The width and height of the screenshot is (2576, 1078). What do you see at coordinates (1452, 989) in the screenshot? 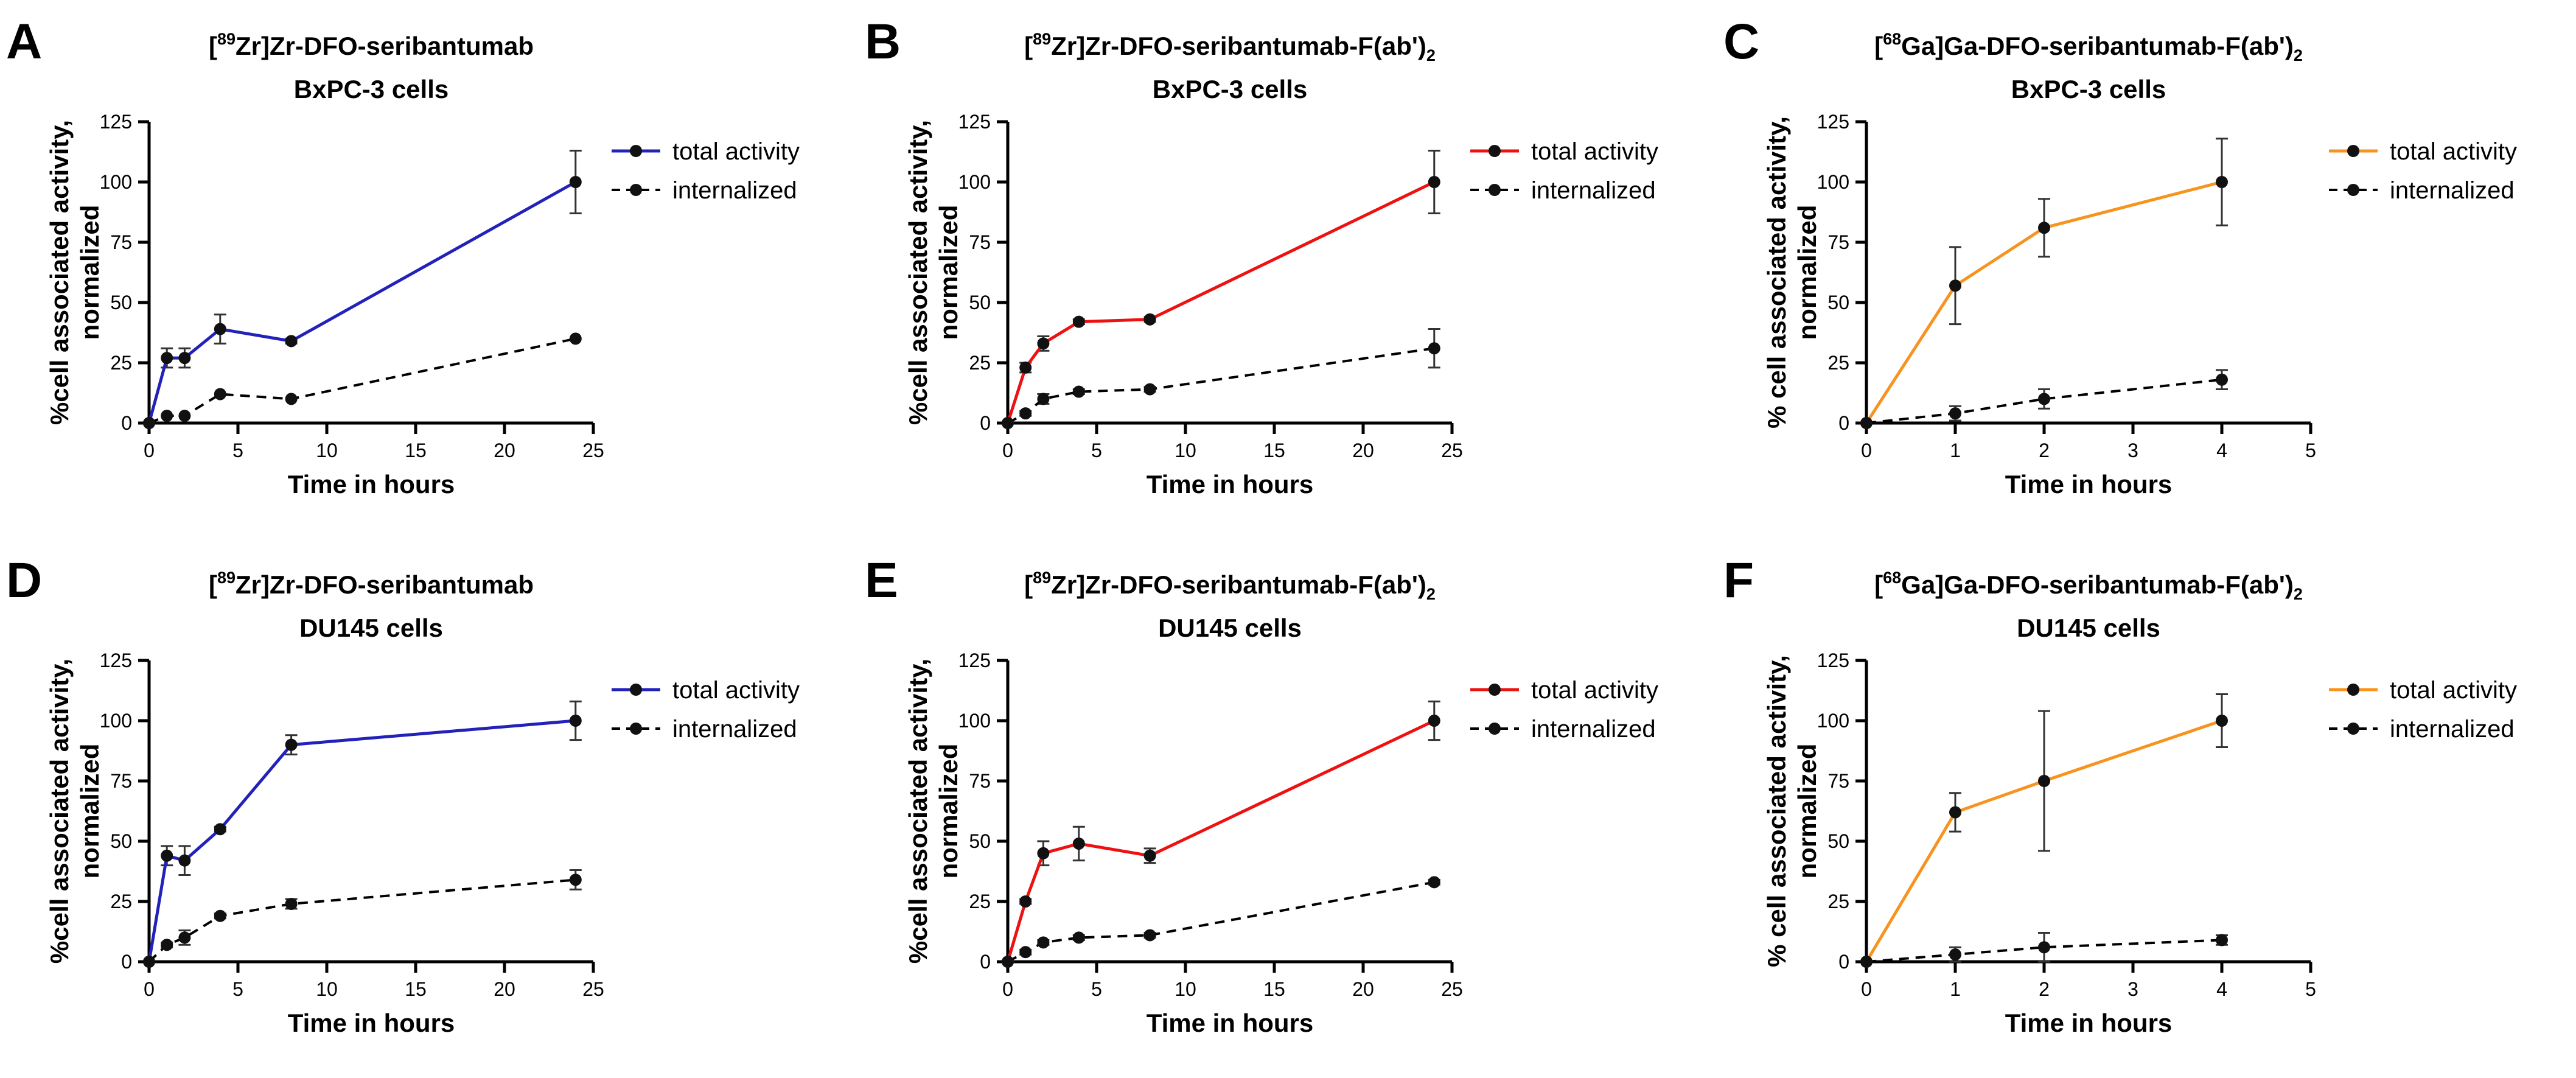
I see `x-tick-label: 25` at bounding box center [1452, 989].